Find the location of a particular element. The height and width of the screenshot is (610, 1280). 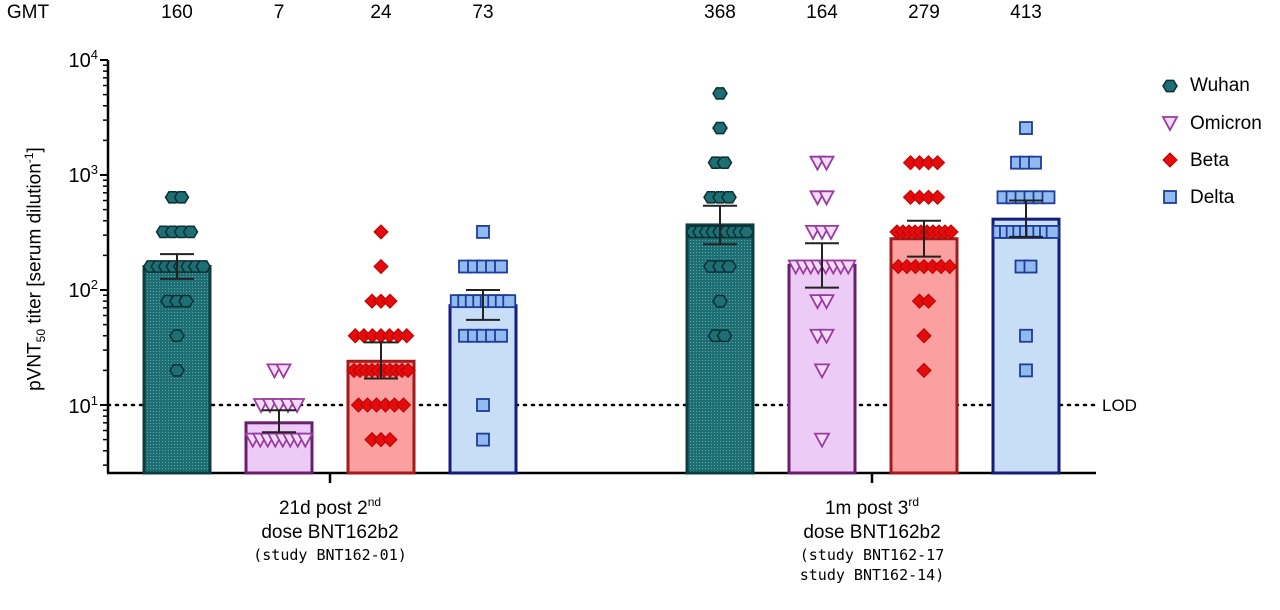

y-axis-label: pVNT50 titer [serum dilution-1] is located at coordinates (35, 269).